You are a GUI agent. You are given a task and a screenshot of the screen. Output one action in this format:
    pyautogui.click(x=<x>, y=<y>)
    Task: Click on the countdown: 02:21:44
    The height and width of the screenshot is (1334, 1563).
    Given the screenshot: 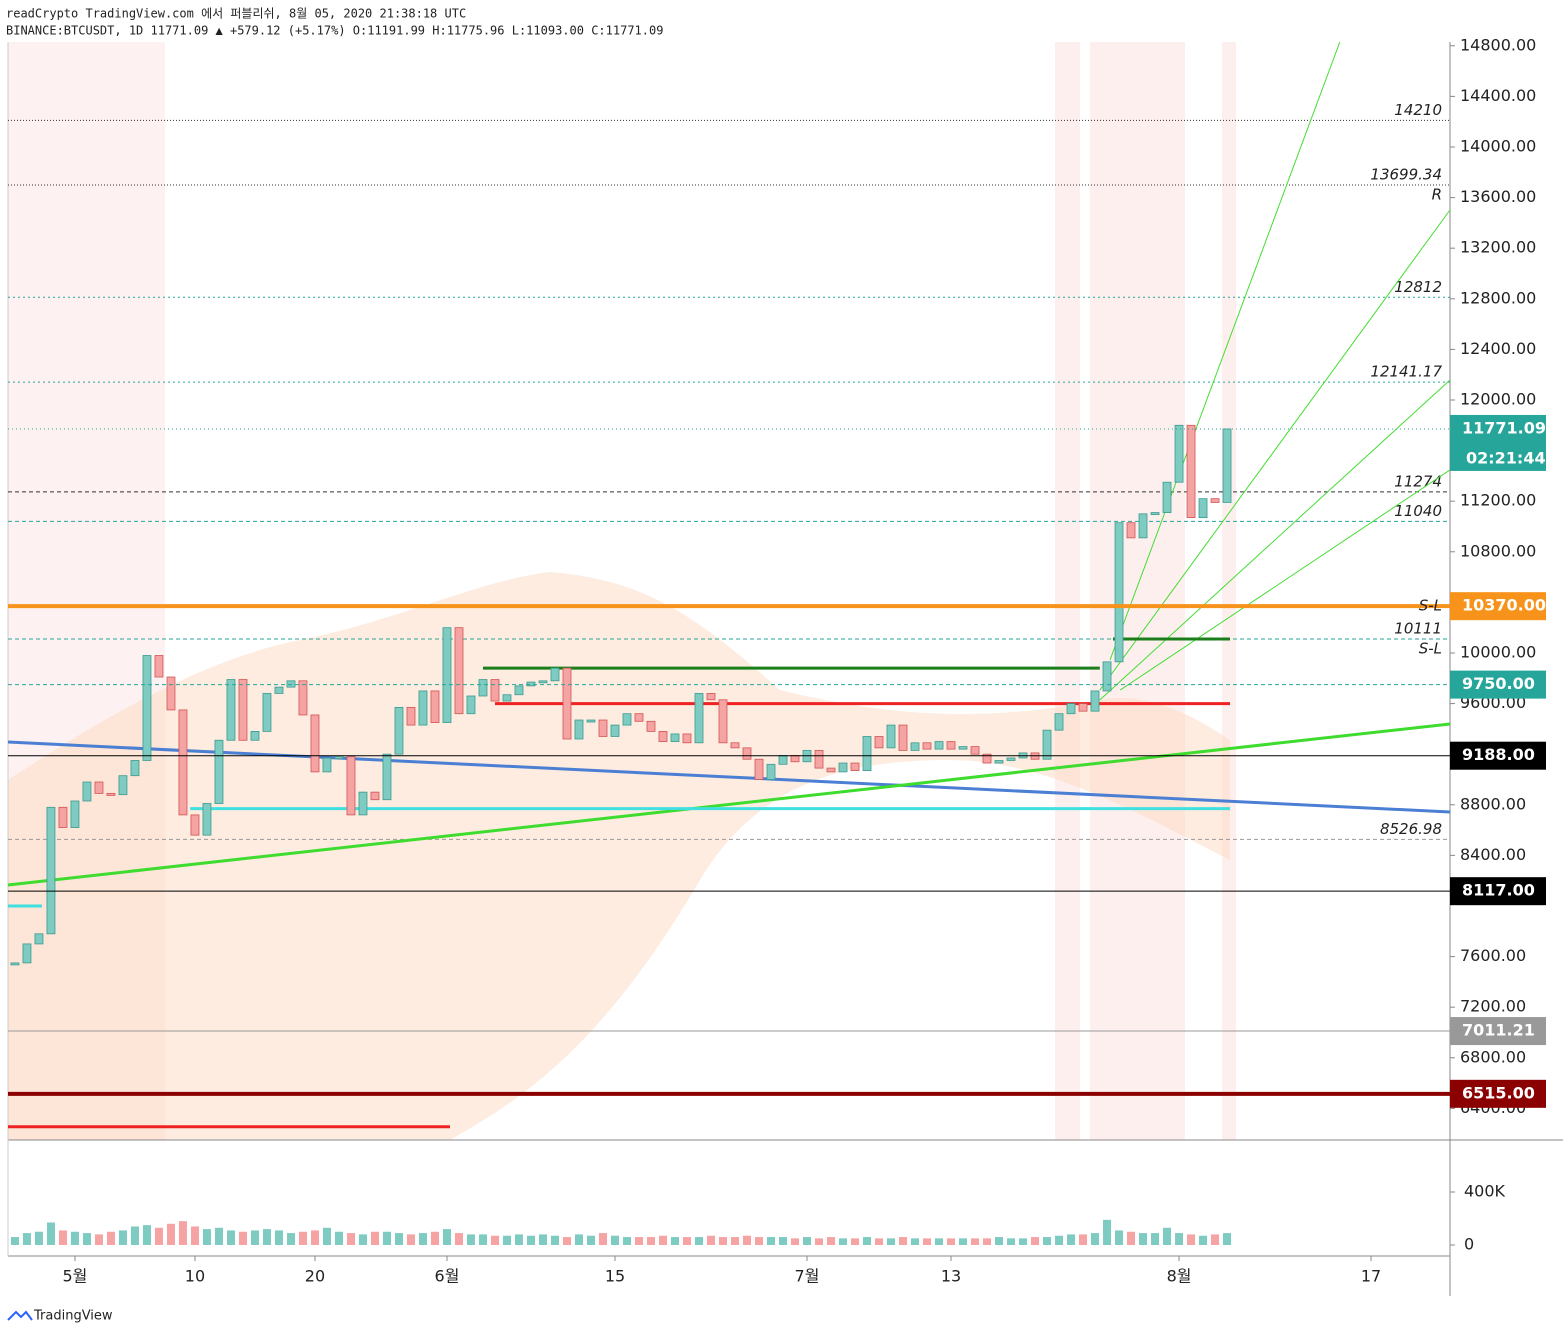 What is the action you would take?
    pyautogui.click(x=1506, y=457)
    